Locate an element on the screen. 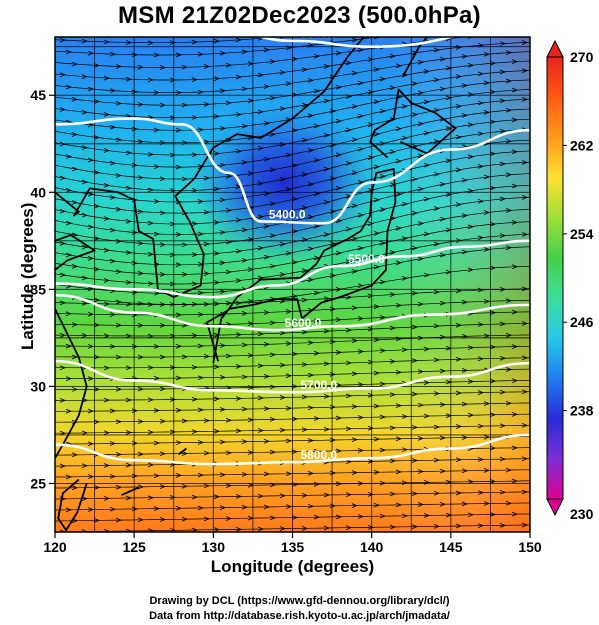  x-tick-label: 150 is located at coordinates (530, 547).